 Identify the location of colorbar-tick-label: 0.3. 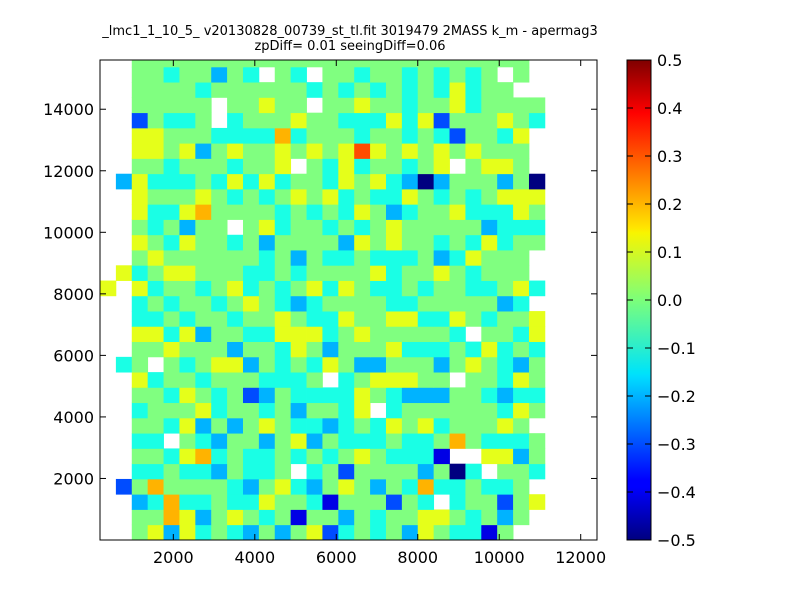
(669, 156).